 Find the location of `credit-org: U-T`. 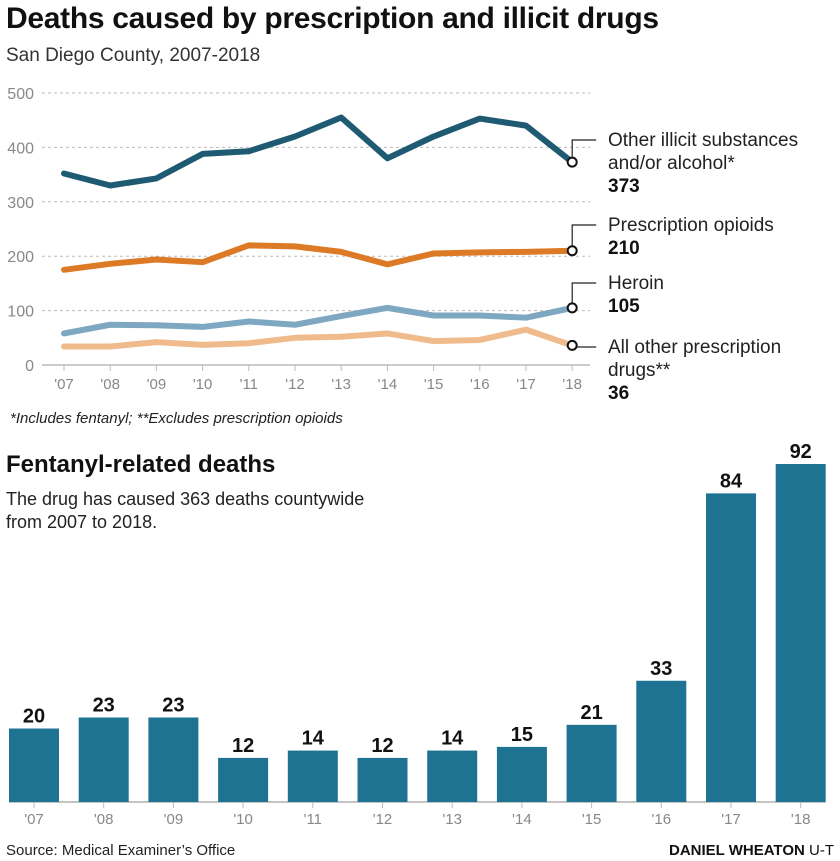

credit-org: U-T is located at coordinates (821, 850).